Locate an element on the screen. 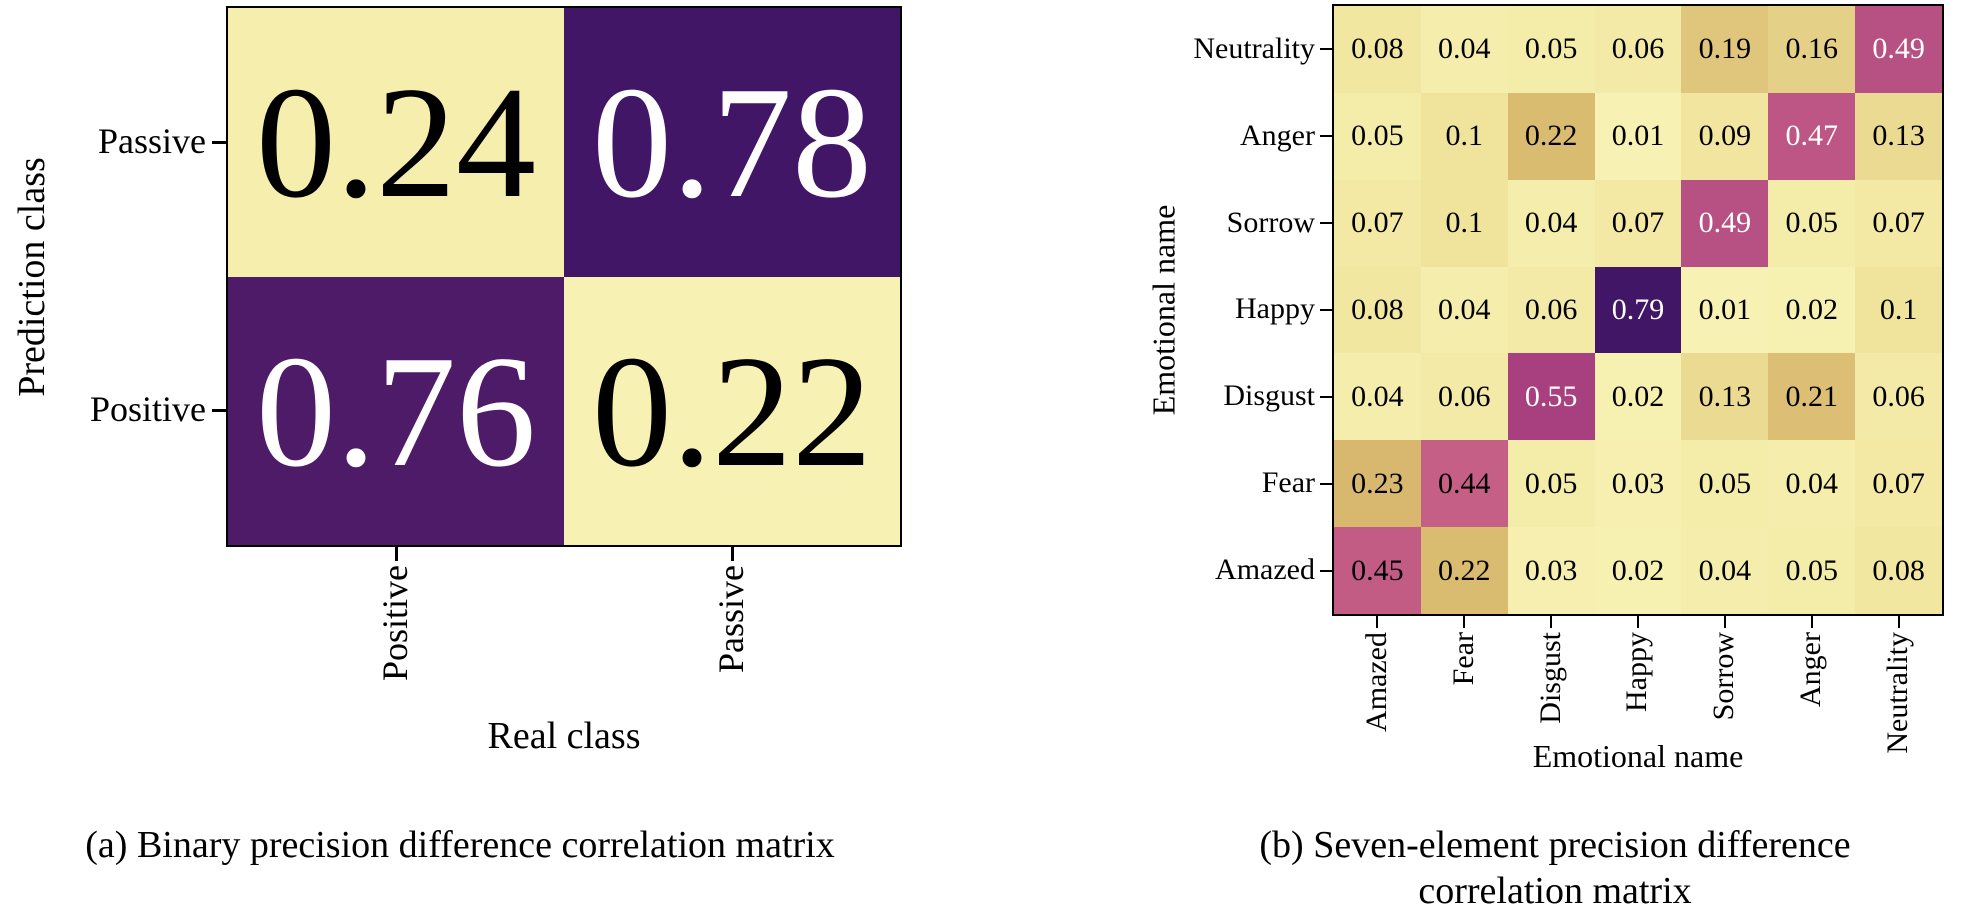 The image size is (1968, 917). x-axis-tick-label: Anger is located at coordinates (1811, 669).